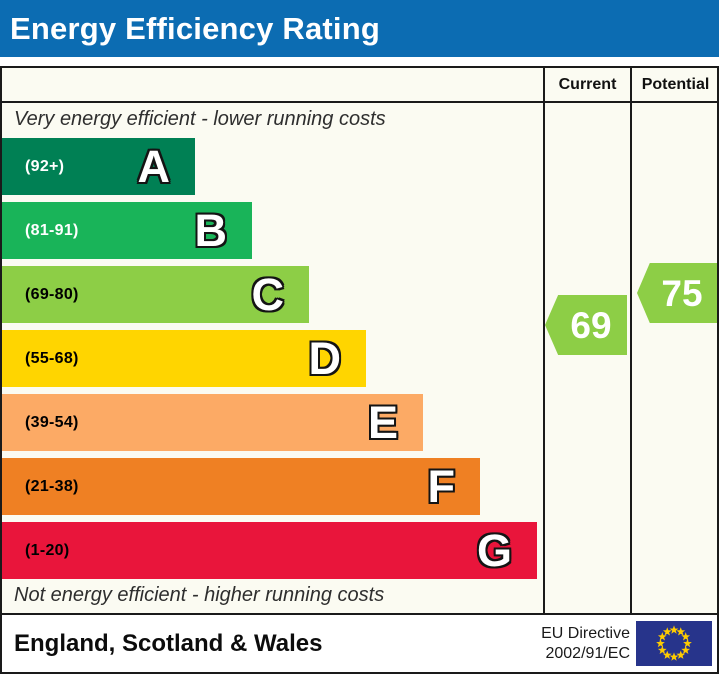 The height and width of the screenshot is (675, 719). What do you see at coordinates (154, 166) in the screenshot?
I see `band-letter: A` at bounding box center [154, 166].